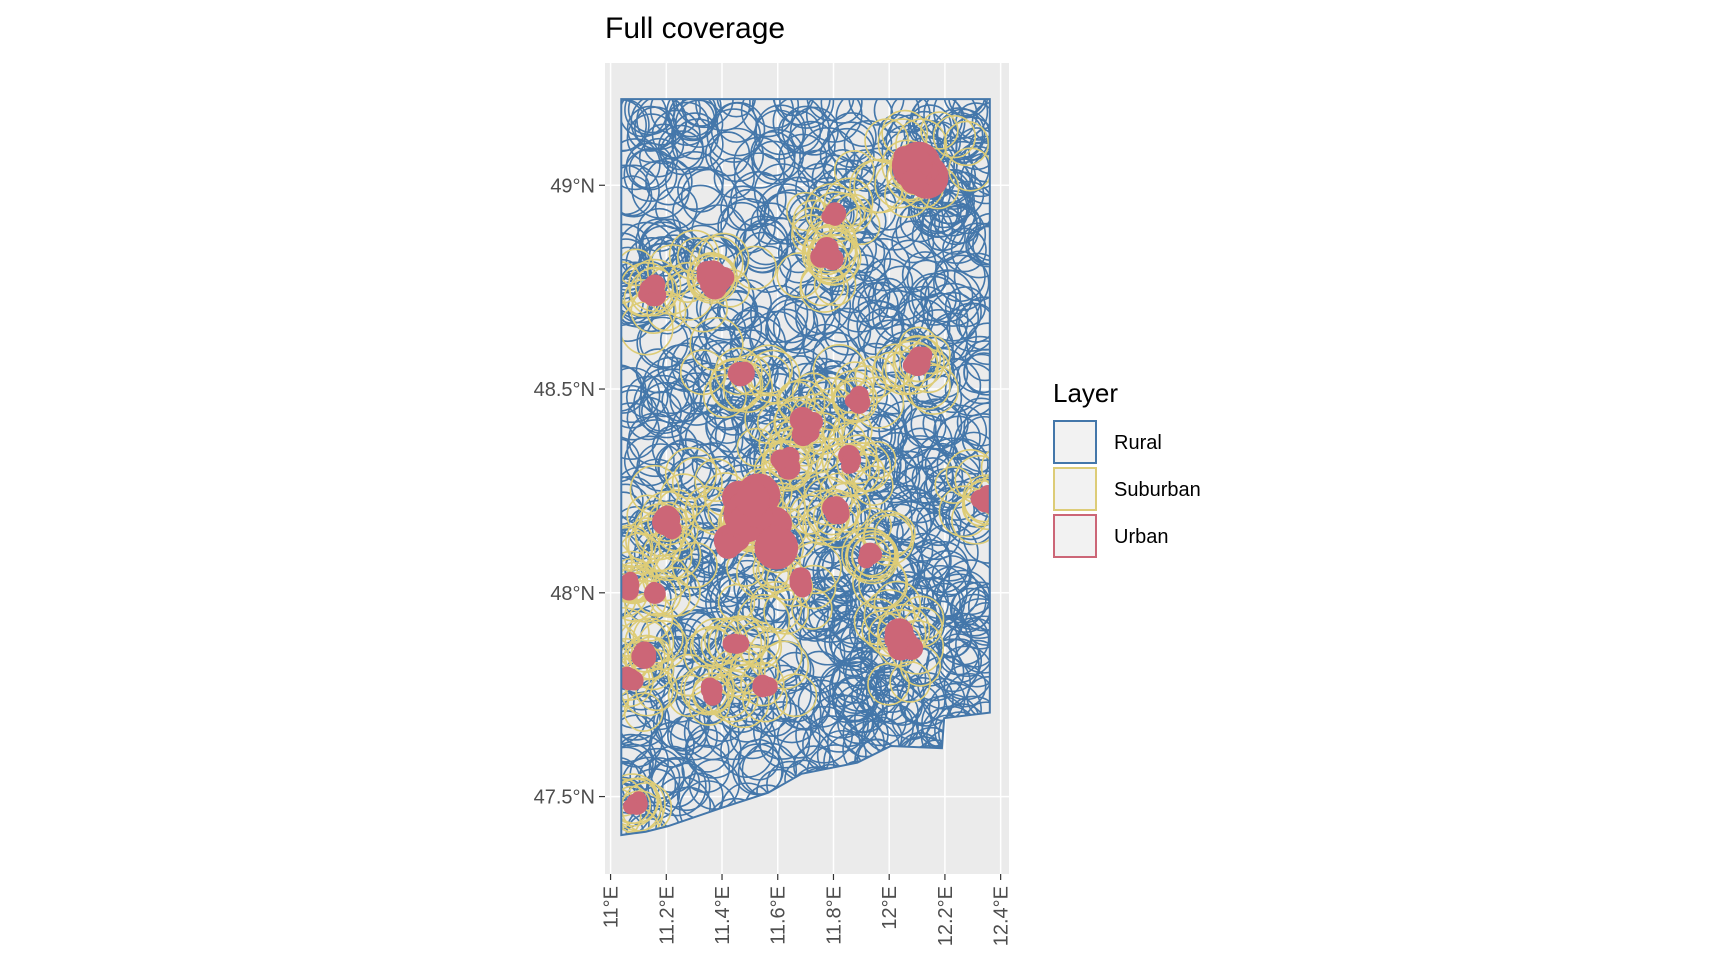 The width and height of the screenshot is (1728, 965). Describe the element at coordinates (779, 915) in the screenshot. I see `x-tick-label: 11.6°E` at that location.